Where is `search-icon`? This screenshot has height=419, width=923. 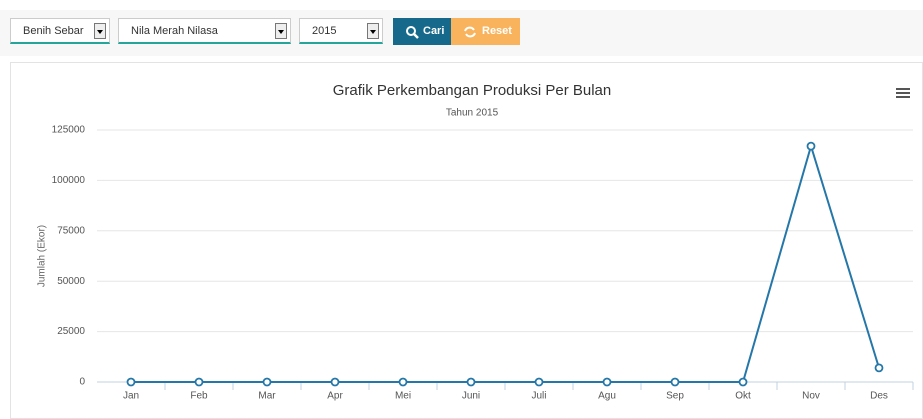
search-icon is located at coordinates (412, 32).